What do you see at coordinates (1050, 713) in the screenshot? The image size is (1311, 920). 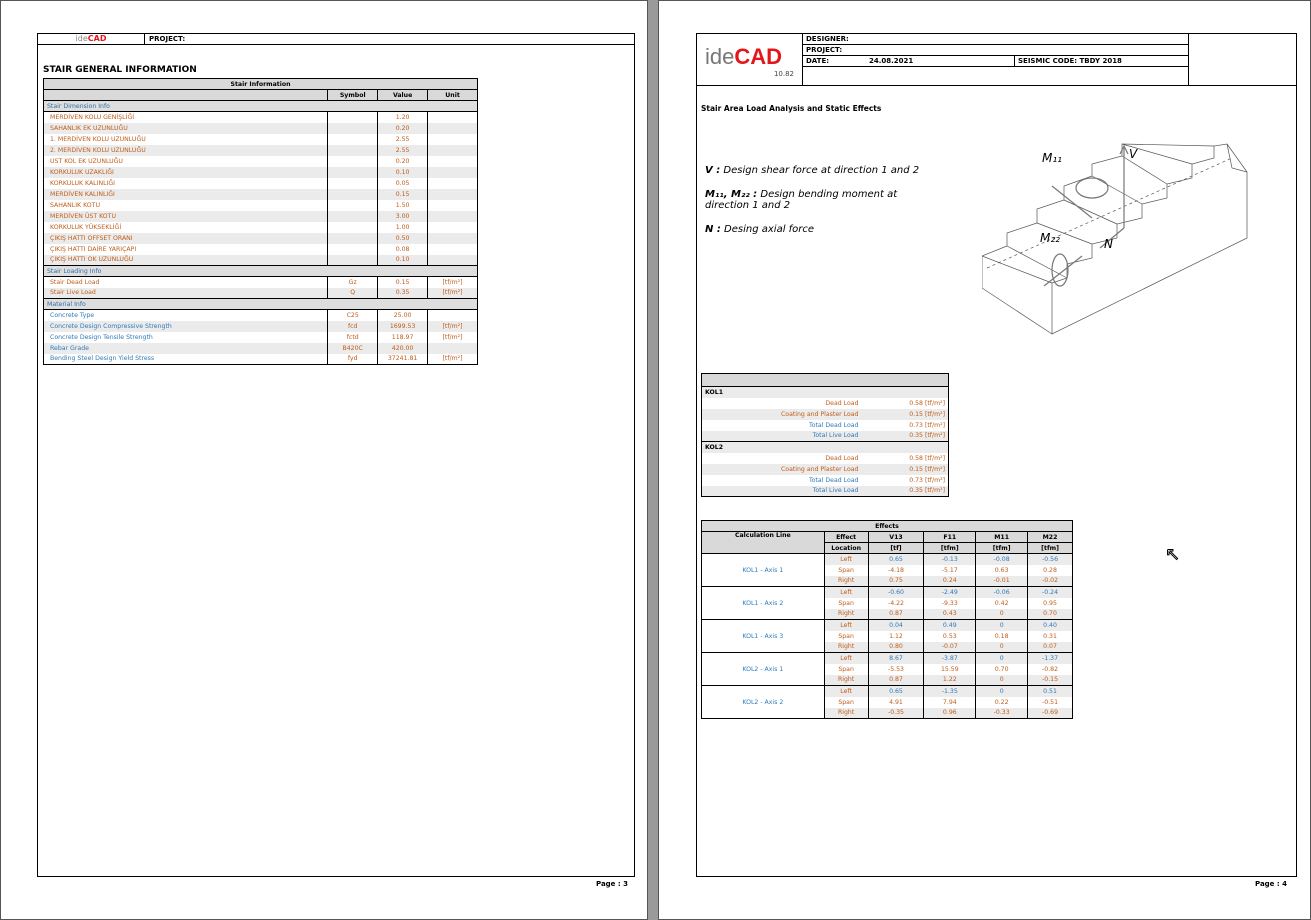 I see `effect-value: -0.69` at bounding box center [1050, 713].